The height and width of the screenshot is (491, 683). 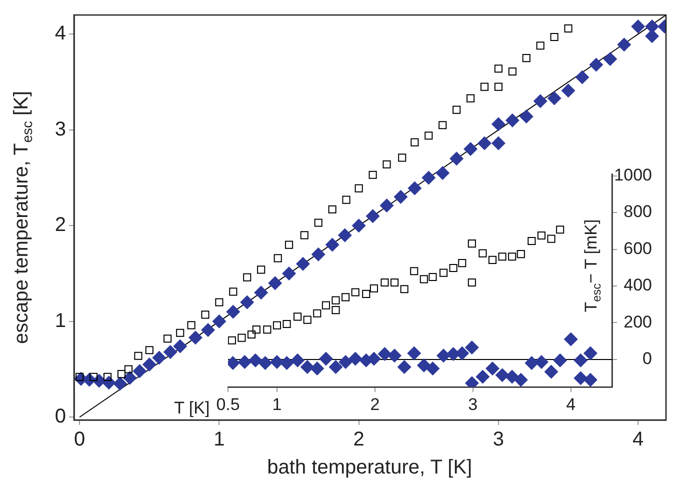 I want to click on x-axis-title: T [K], so click(x=192, y=408).